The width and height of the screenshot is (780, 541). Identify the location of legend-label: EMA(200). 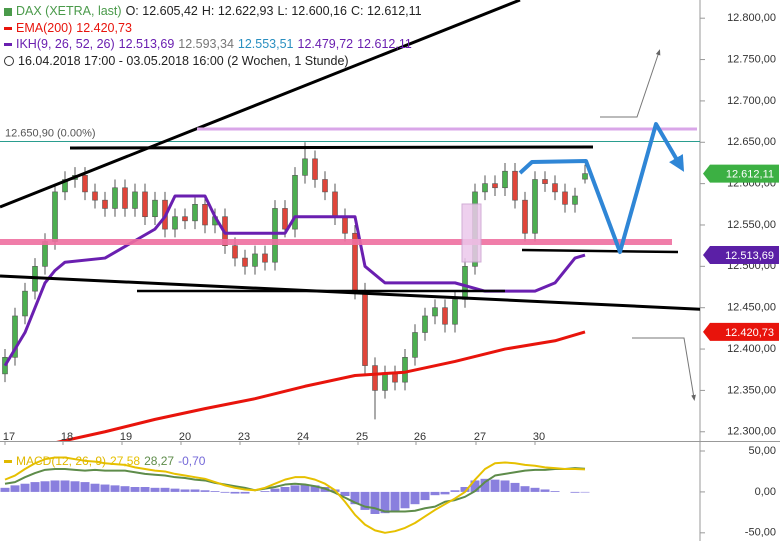
(44, 27).